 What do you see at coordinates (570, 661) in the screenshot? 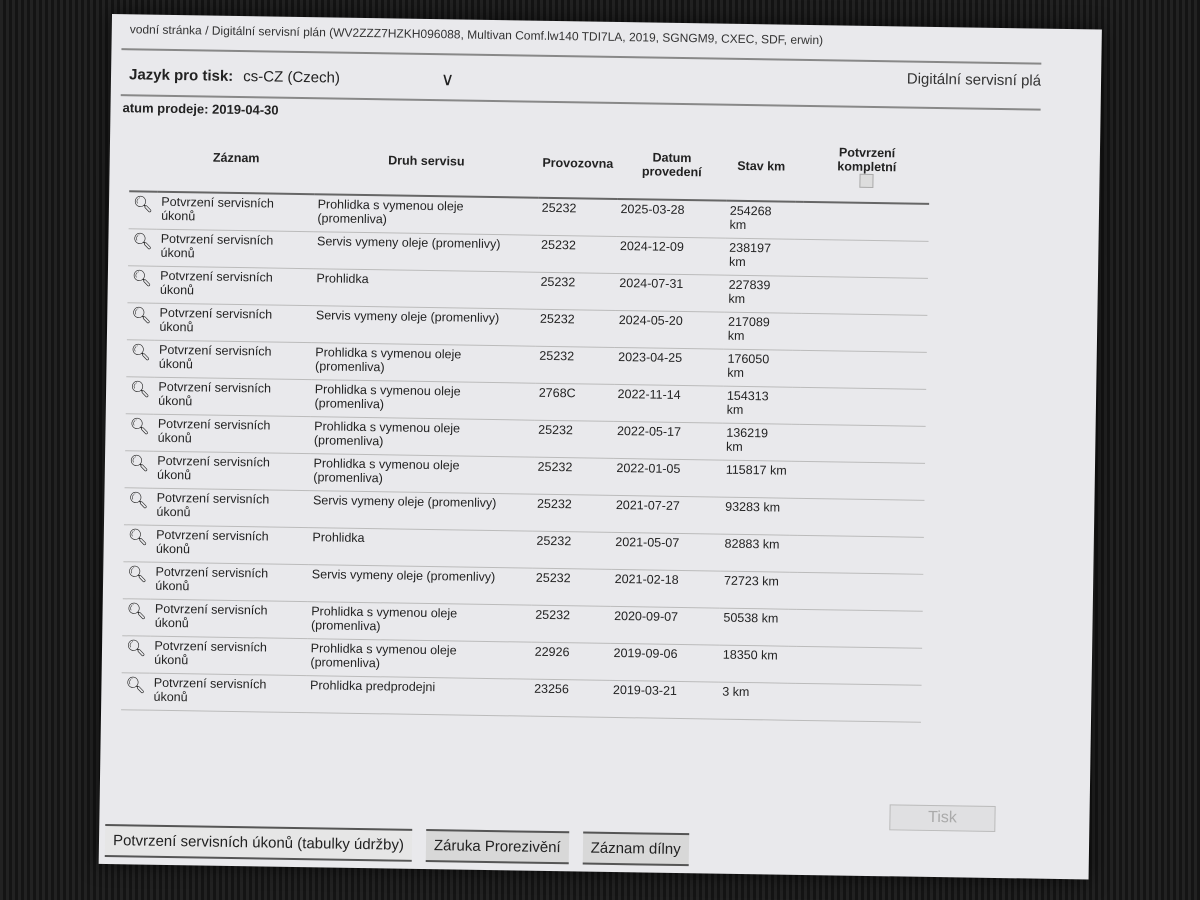
I see `workshop-cell: 22926` at bounding box center [570, 661].